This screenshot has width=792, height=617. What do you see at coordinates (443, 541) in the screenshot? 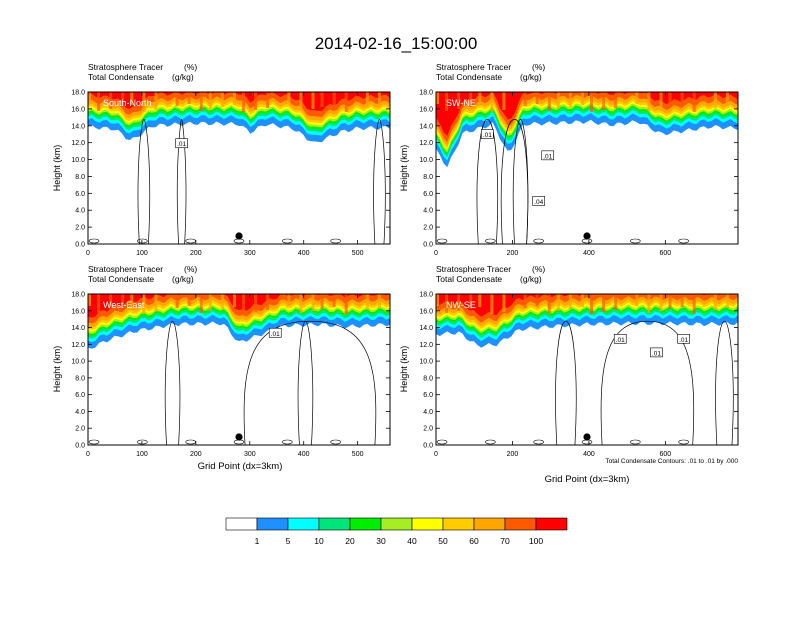
I see `colorbar-label: 50` at bounding box center [443, 541].